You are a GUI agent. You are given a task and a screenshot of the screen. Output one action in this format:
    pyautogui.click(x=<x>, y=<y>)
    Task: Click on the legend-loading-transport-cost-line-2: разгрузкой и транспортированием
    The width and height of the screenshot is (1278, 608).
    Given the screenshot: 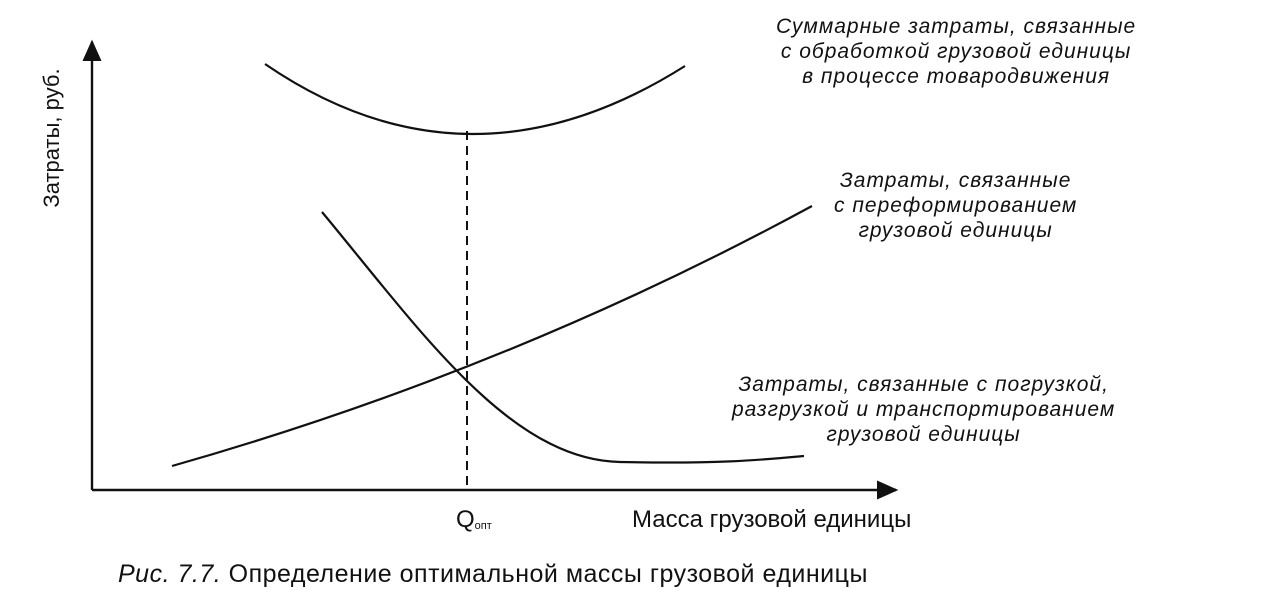 What is the action you would take?
    pyautogui.click(x=924, y=409)
    